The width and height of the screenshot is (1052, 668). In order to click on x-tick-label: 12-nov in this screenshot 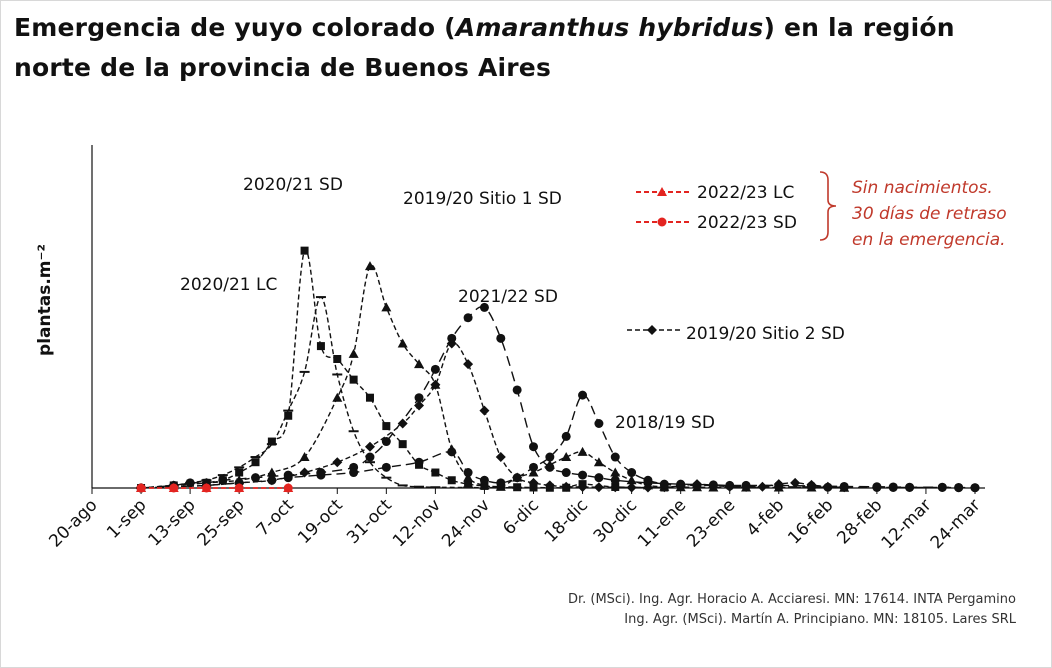, I will do `click(417, 523)`.